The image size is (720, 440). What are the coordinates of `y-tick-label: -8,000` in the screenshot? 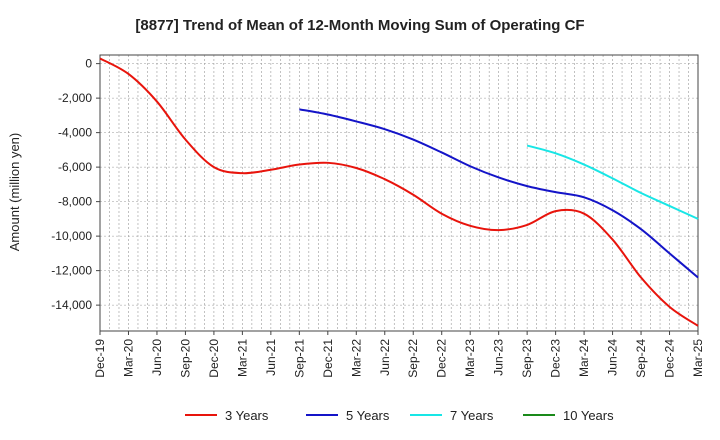 It's located at (75, 202).